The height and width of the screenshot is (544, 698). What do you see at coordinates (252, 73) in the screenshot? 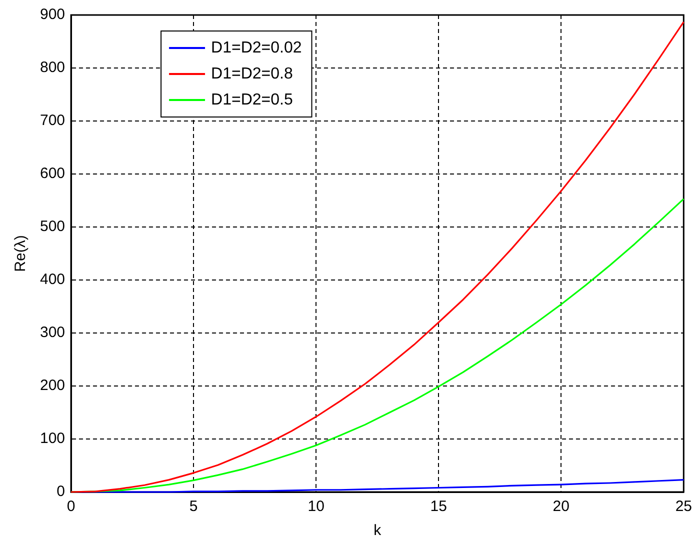
I see `legend-label: D1=D2=0.8` at bounding box center [252, 73].